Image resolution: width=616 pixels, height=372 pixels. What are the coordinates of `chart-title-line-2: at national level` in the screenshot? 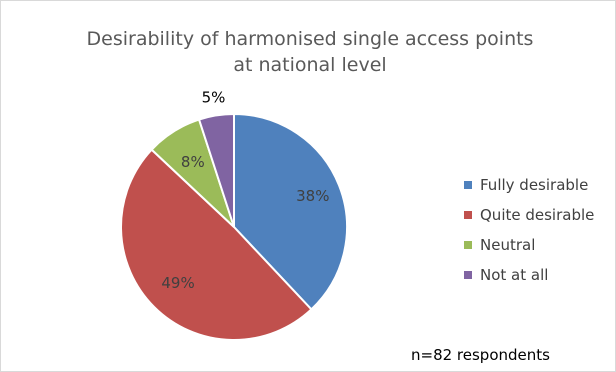 It's located at (310, 65).